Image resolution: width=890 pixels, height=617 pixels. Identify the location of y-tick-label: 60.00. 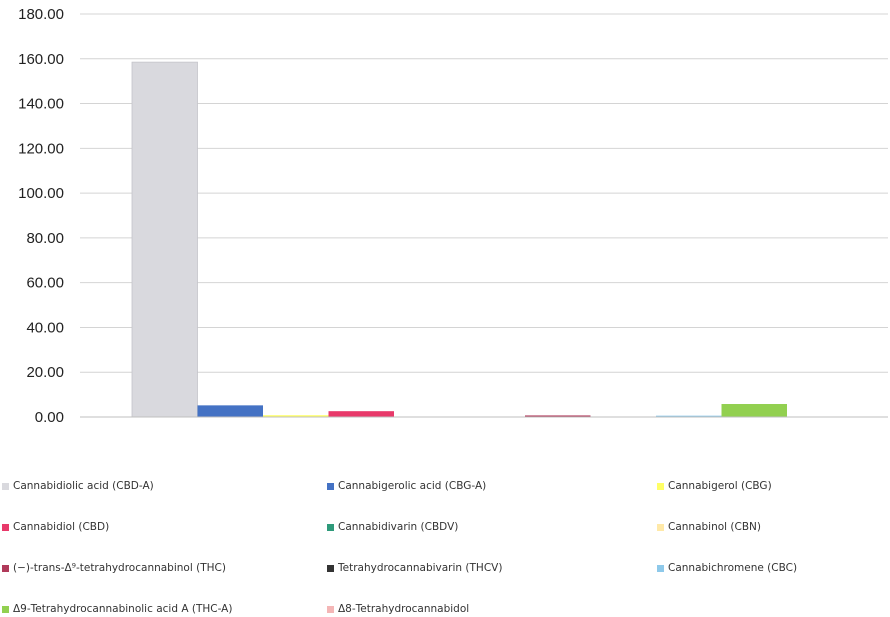
(45, 283).